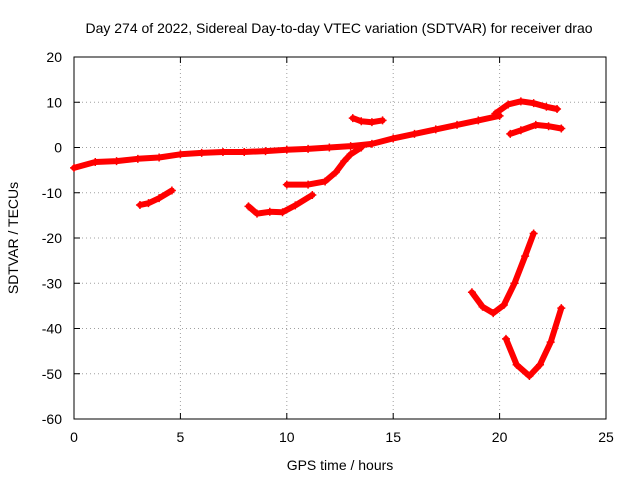 This screenshot has height=480, width=640. I want to click on x-tick-label: 5, so click(181, 437).